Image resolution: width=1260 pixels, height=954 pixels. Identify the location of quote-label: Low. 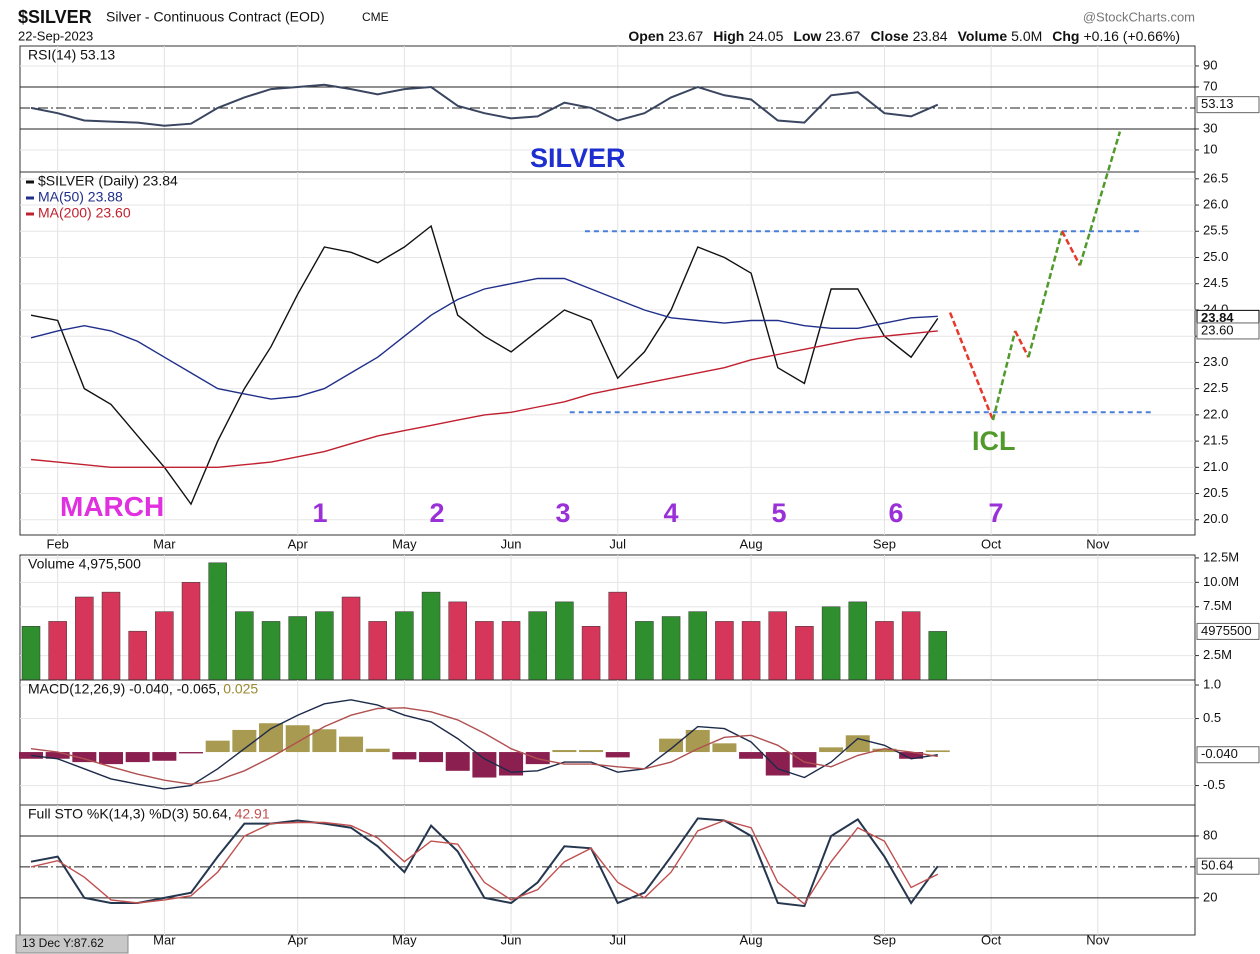
(807, 36).